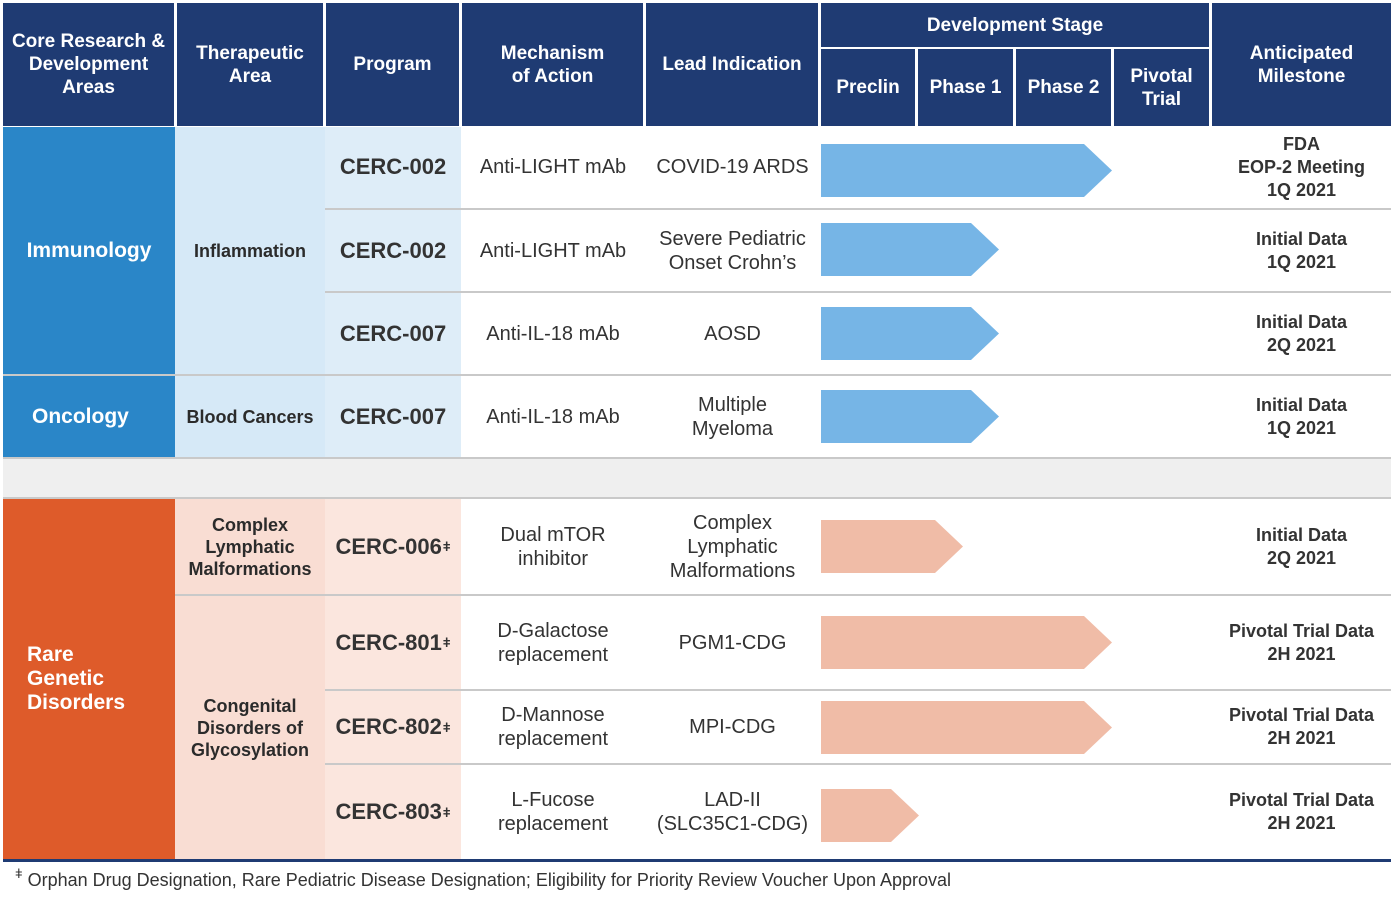 This screenshot has height=918, width=1396. I want to click on therapeutic-area-clm: Complex Lymphatic Malformations, so click(250, 546).